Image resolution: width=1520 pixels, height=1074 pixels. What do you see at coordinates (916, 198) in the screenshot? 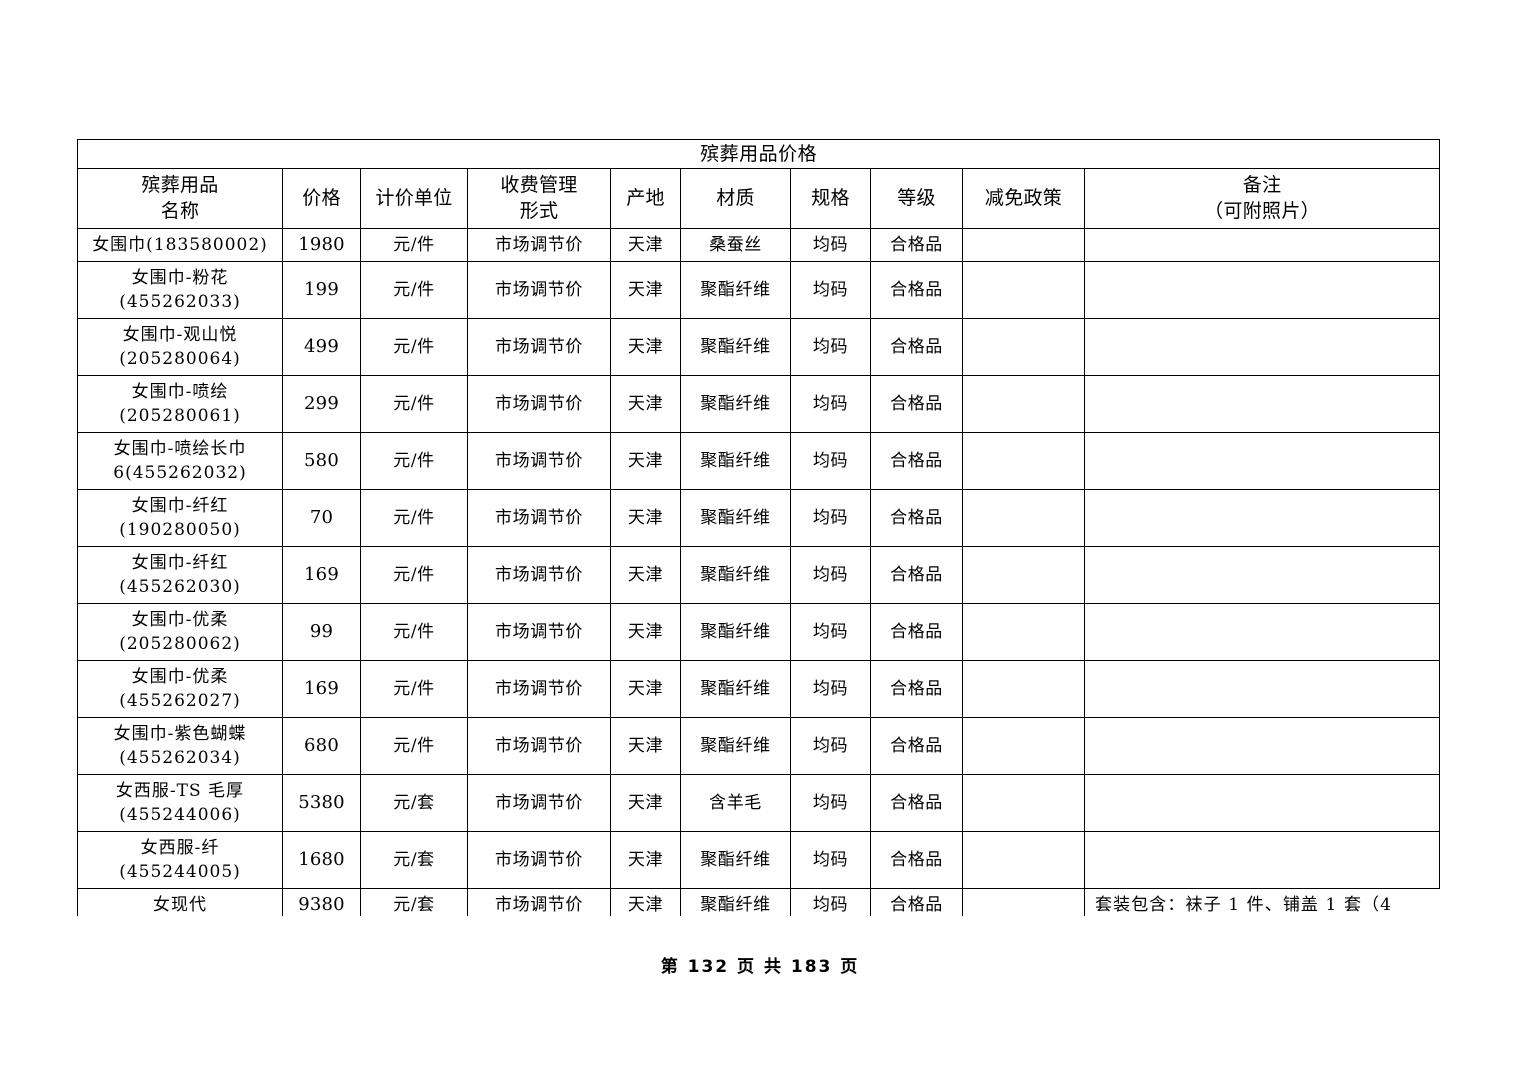
I see `column-header-grade: 等级` at bounding box center [916, 198].